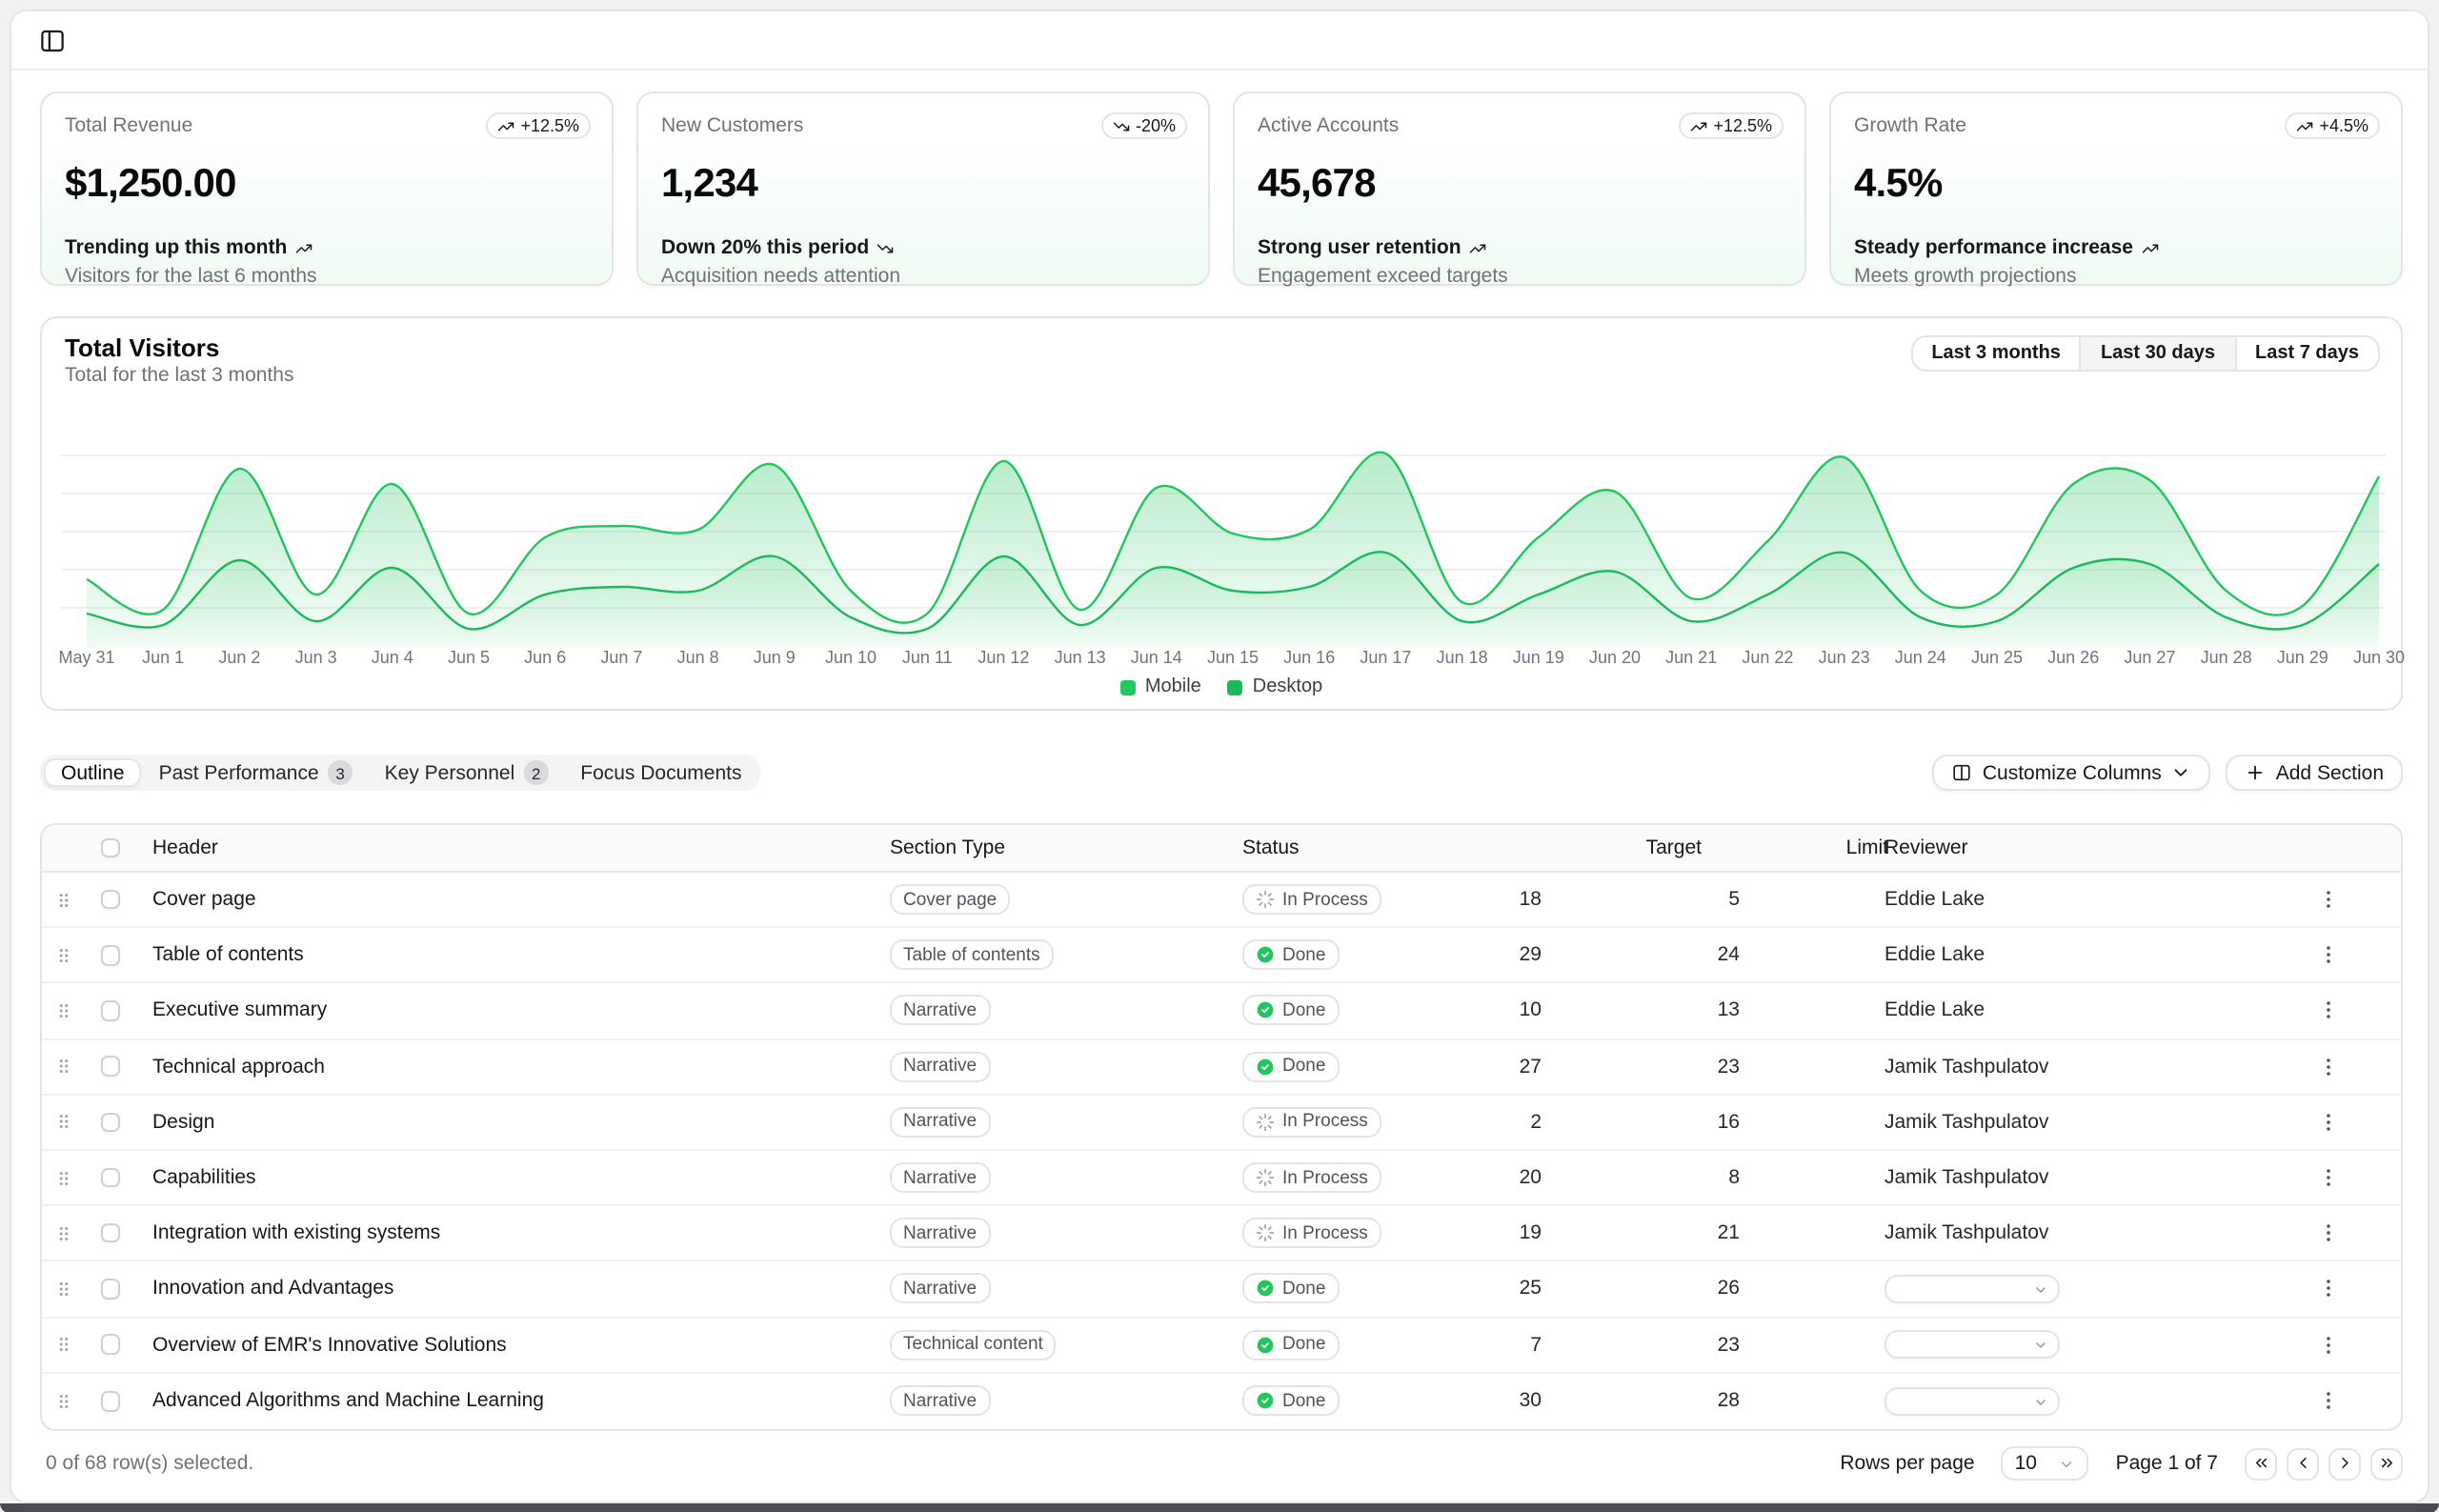 This screenshot has width=2439, height=1512. Describe the element at coordinates (2303, 1463) in the screenshot. I see `prev-page-button` at that location.